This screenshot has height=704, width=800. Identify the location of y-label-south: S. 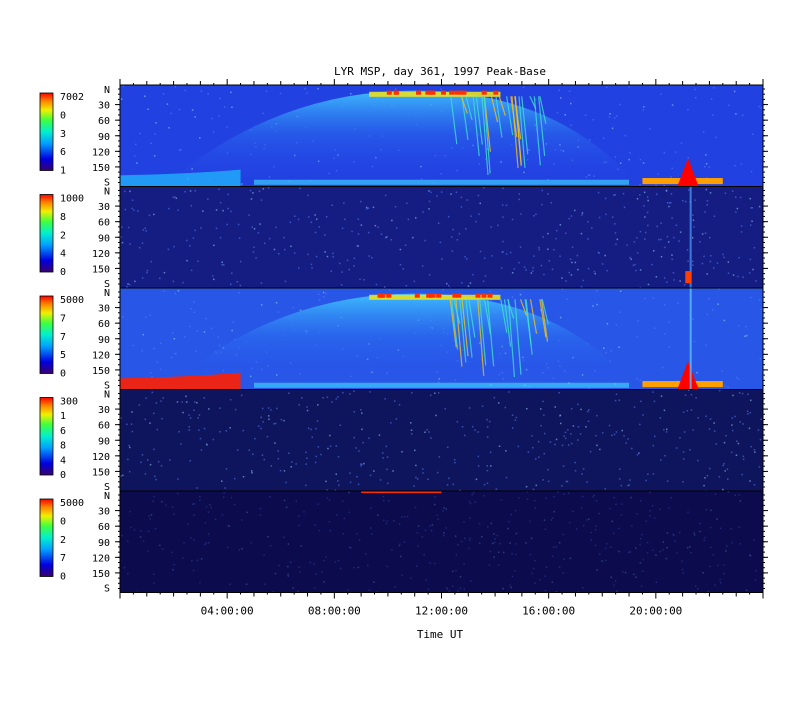
(107, 284).